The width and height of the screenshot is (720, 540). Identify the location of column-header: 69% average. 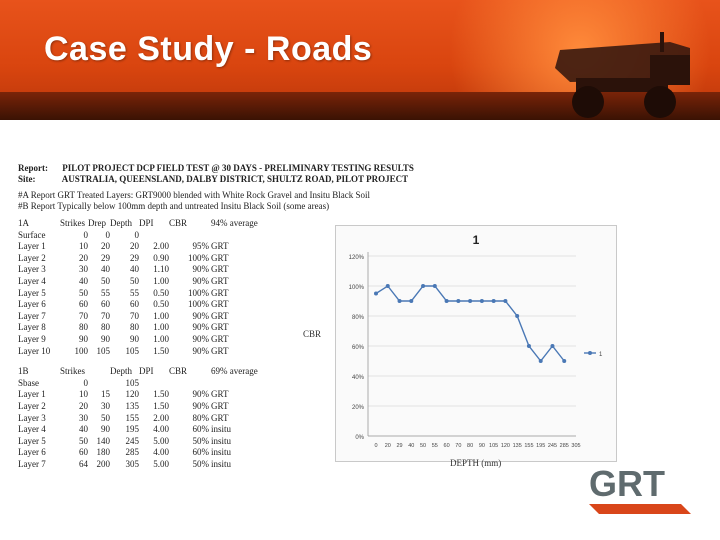
(234, 371).